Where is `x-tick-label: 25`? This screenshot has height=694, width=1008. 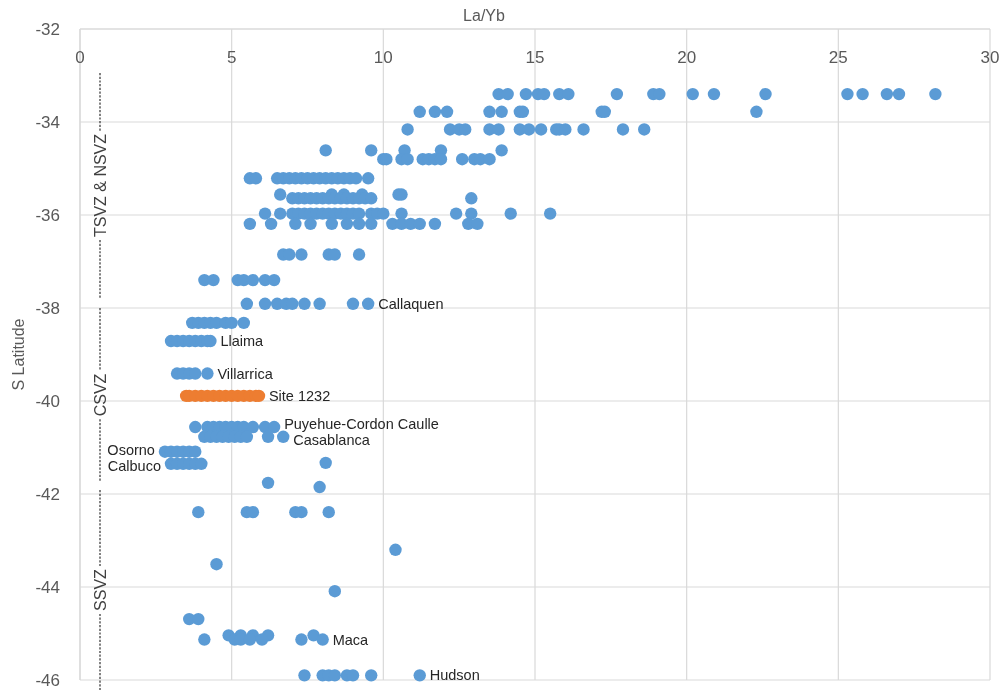 x-tick-label: 25 is located at coordinates (838, 57).